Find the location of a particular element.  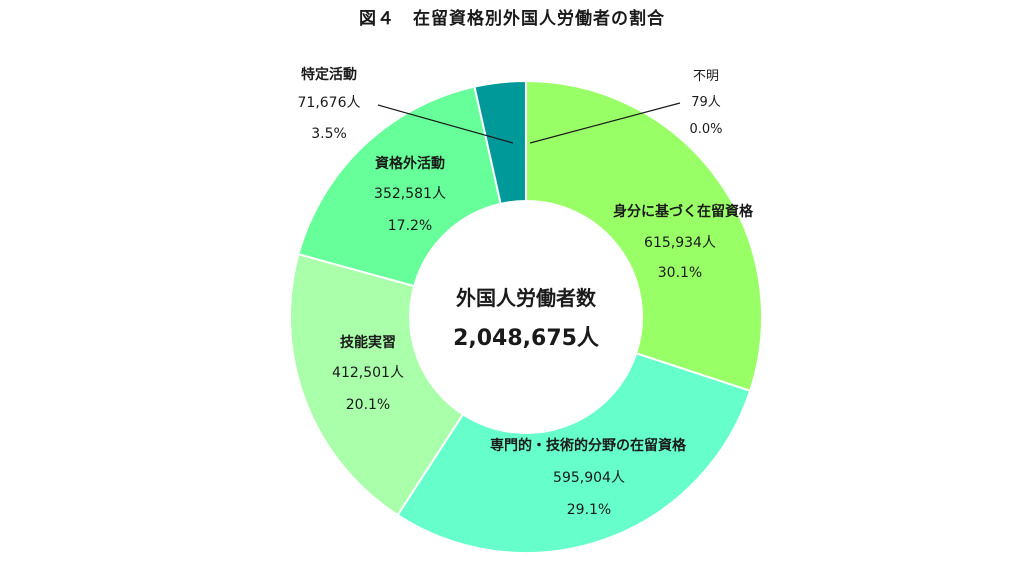

slice-count-mibun: 615,934人 is located at coordinates (680, 243).